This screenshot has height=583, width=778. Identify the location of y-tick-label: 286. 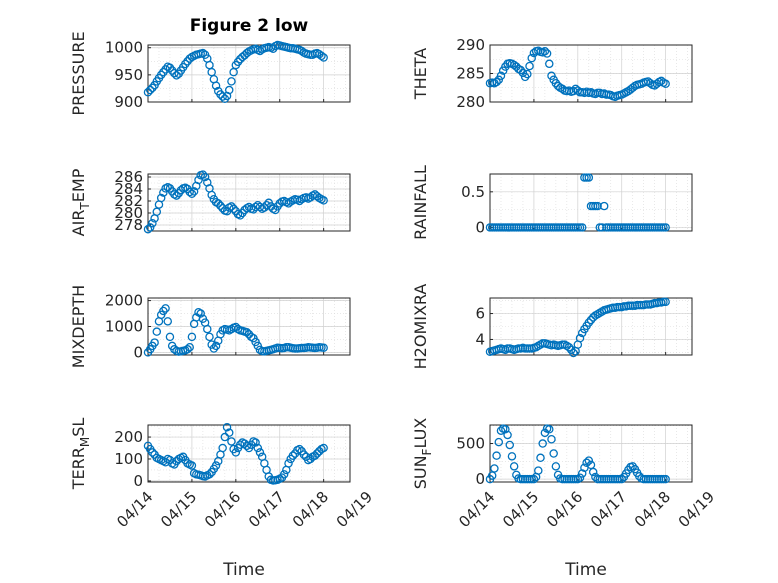
(128, 177).